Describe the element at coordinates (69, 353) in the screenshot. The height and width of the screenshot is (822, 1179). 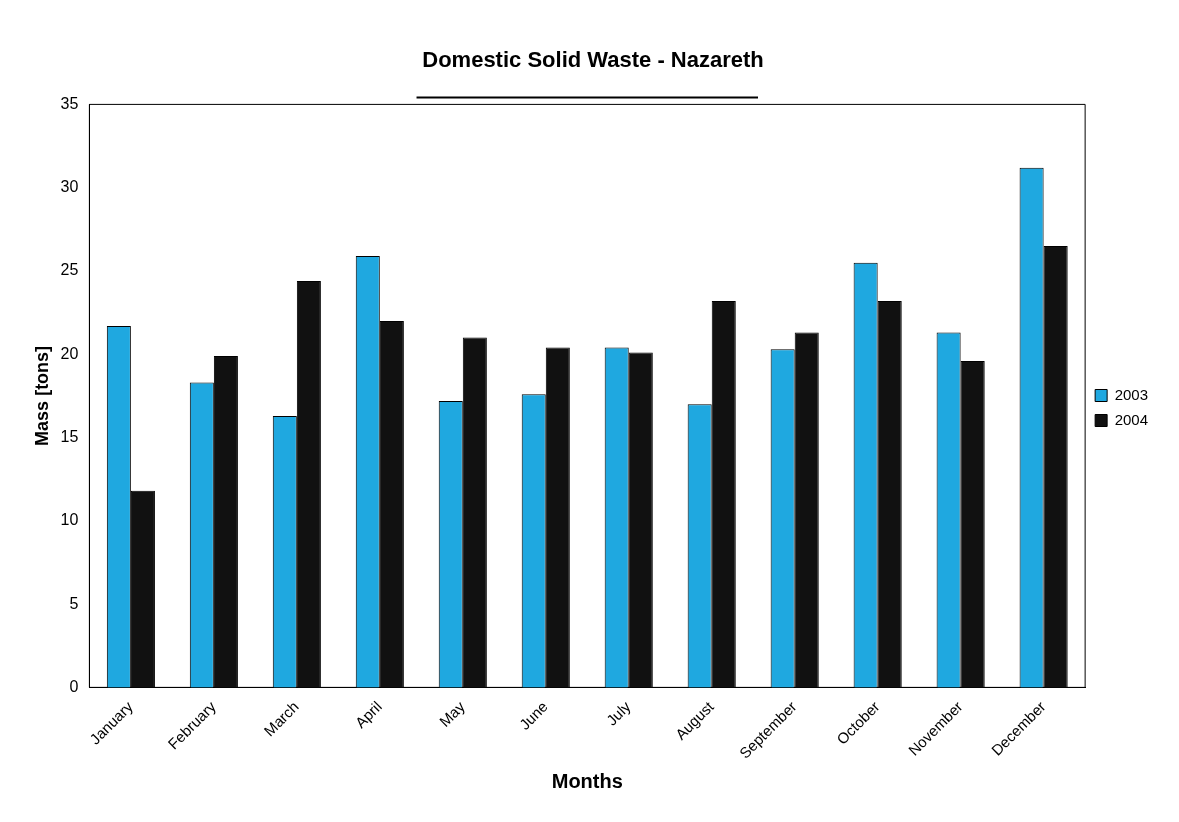
I see `y-tick-label: 20` at that location.